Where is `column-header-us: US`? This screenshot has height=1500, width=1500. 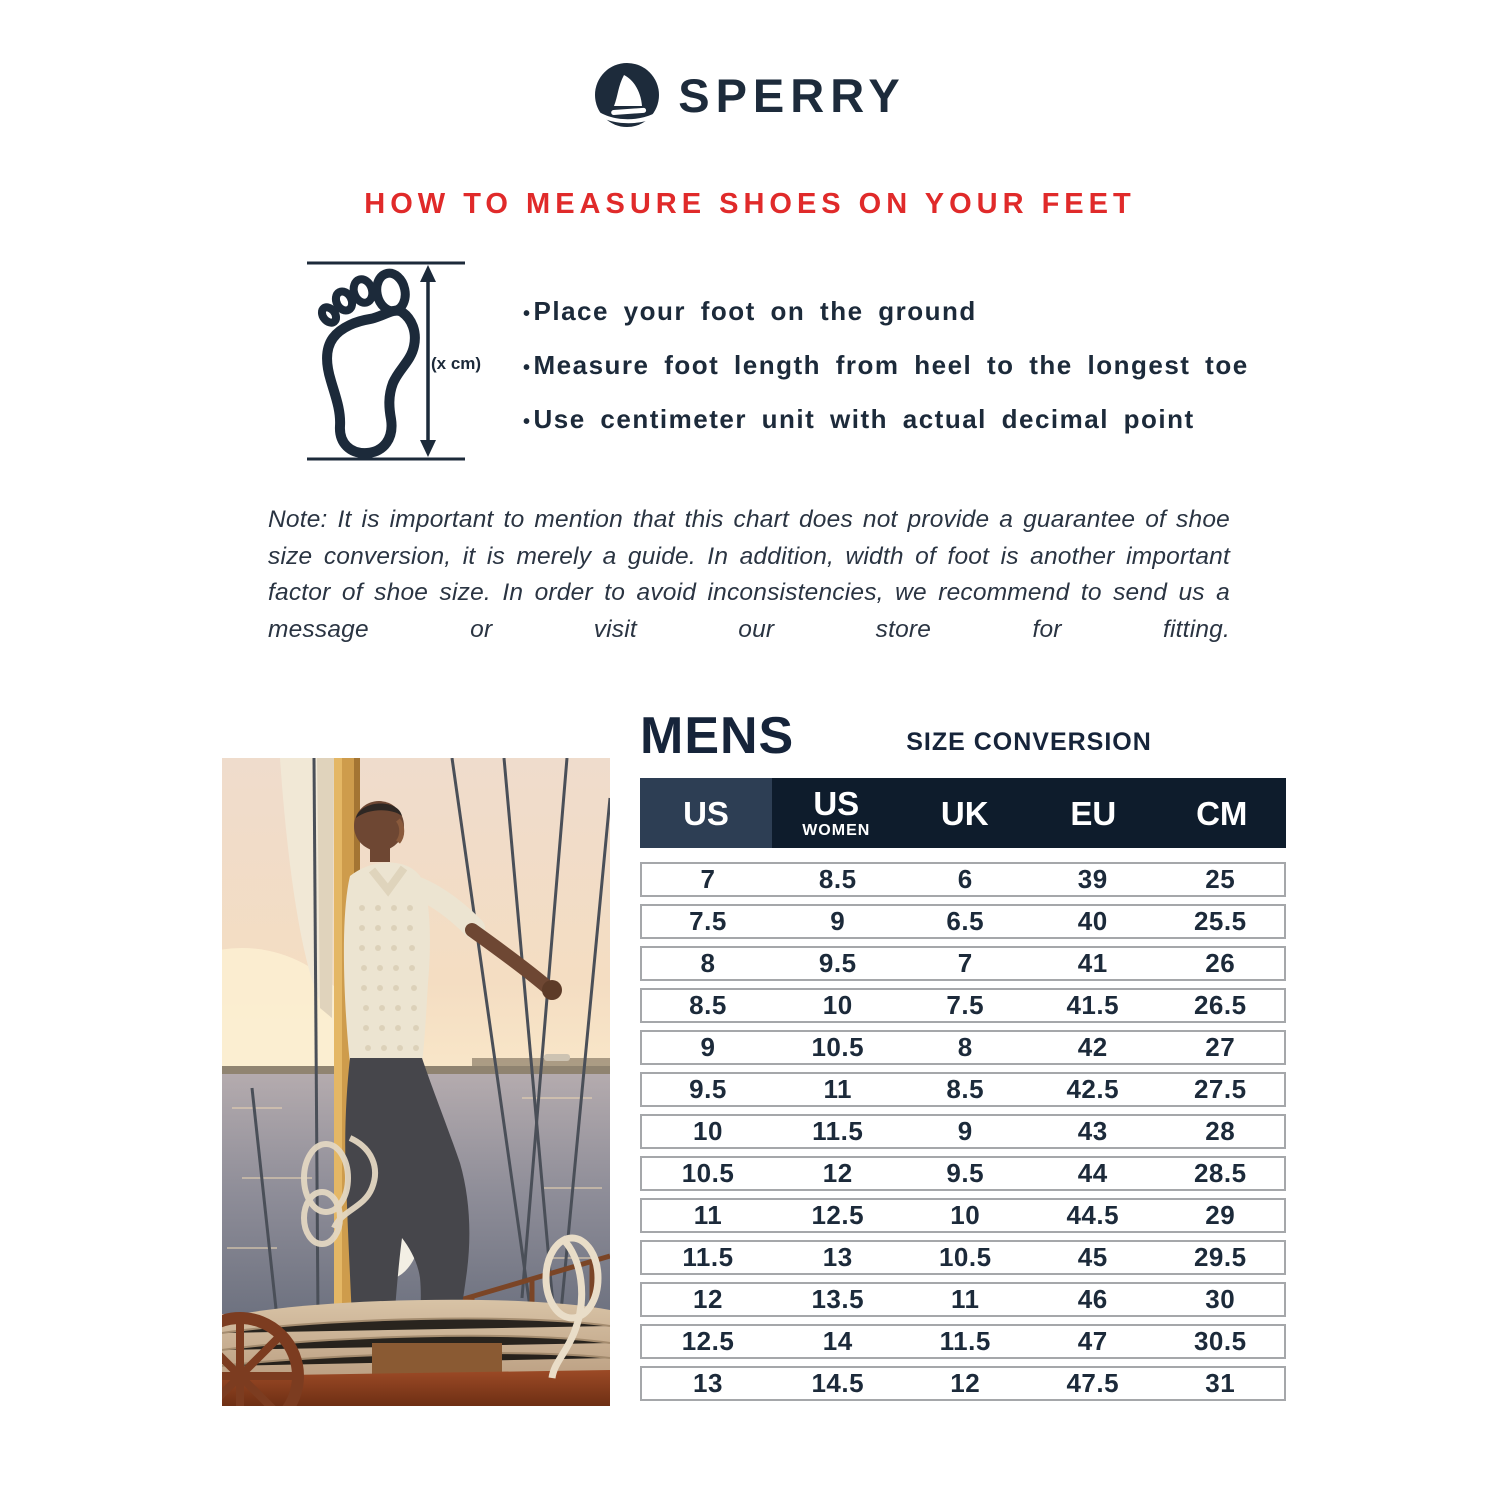
column-header-us: US is located at coordinates (706, 813).